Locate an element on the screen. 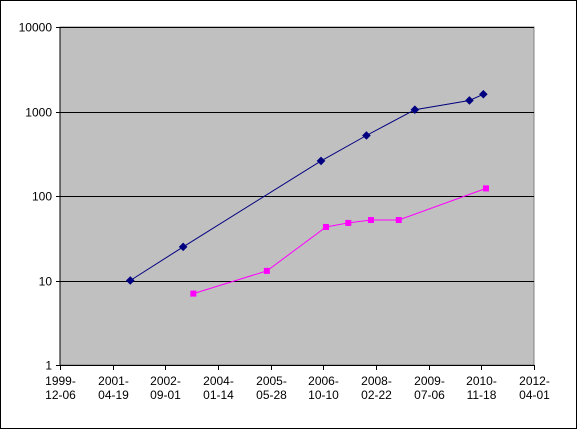 The width and height of the screenshot is (577, 429). x-tick-label: 2002-09-01 is located at coordinates (165, 388).